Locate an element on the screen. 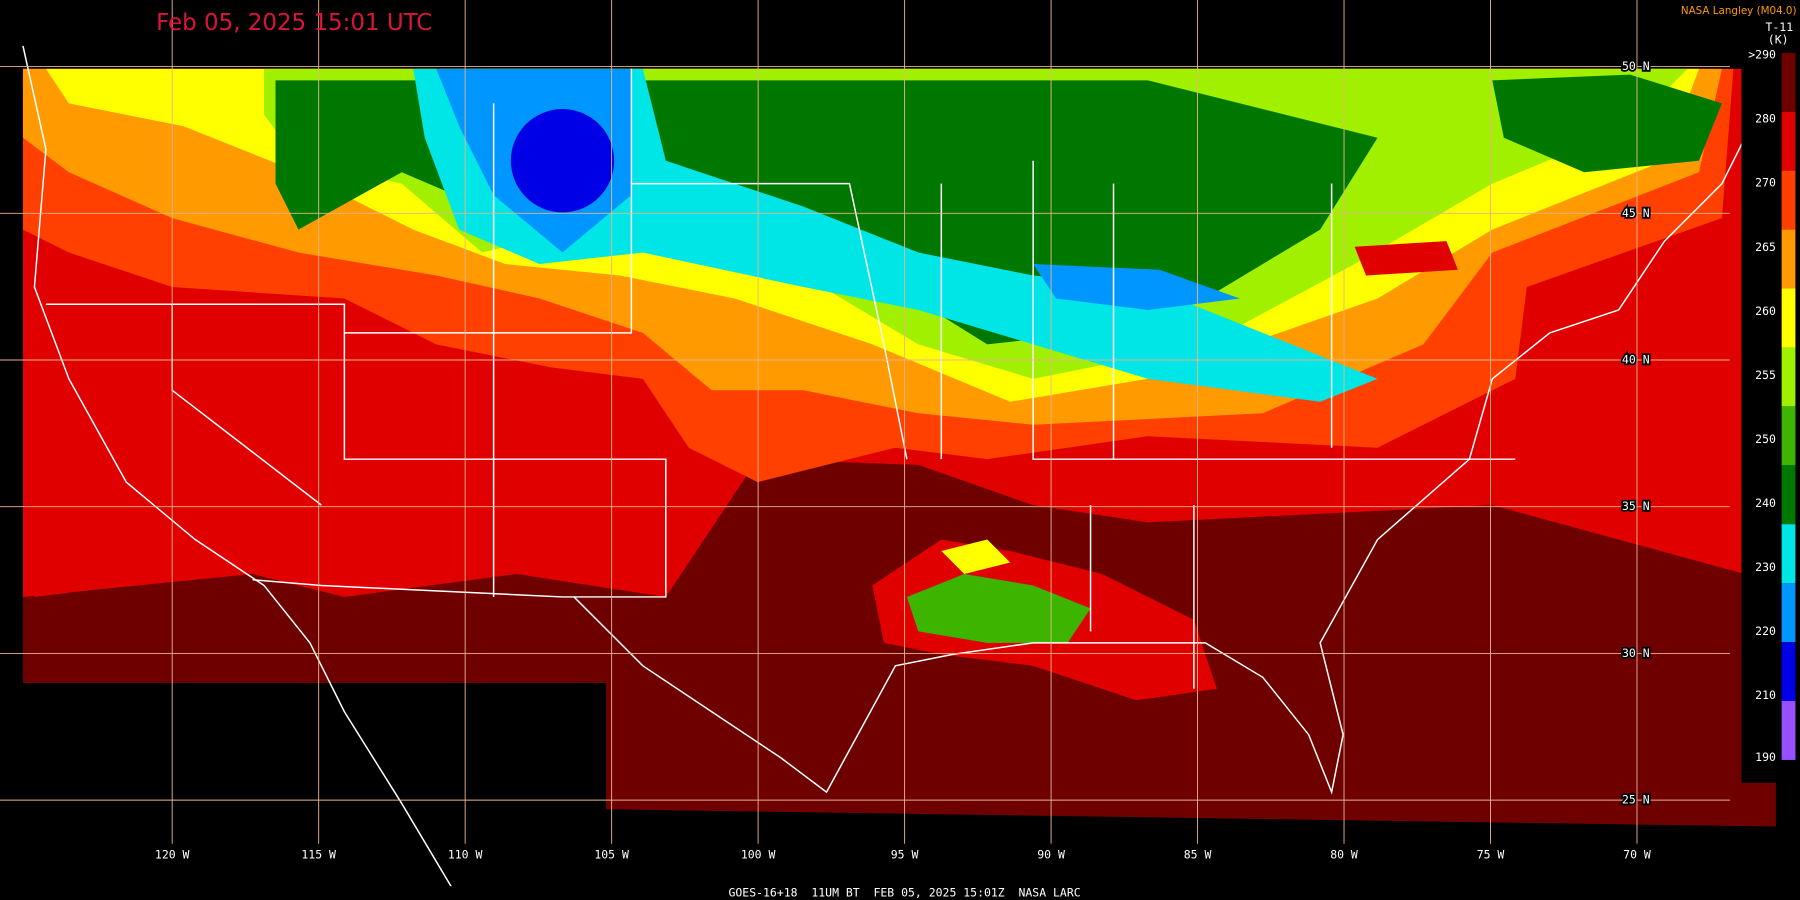  green-northeast is located at coordinates (1607, 123).